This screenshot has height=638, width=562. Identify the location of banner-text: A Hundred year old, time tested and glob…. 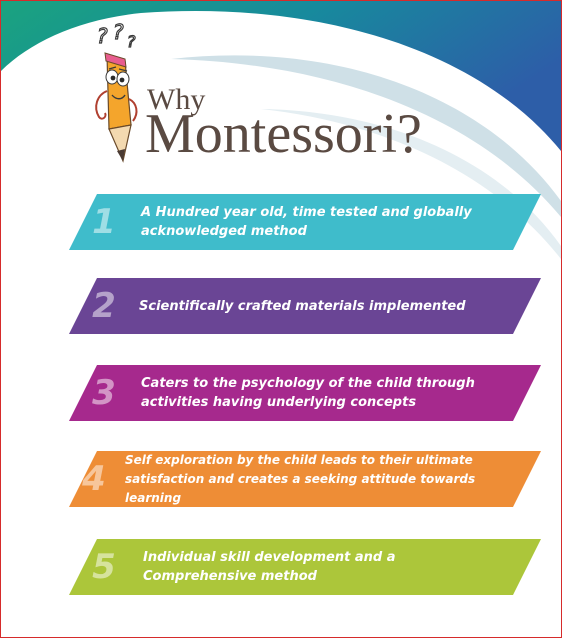
(306, 222).